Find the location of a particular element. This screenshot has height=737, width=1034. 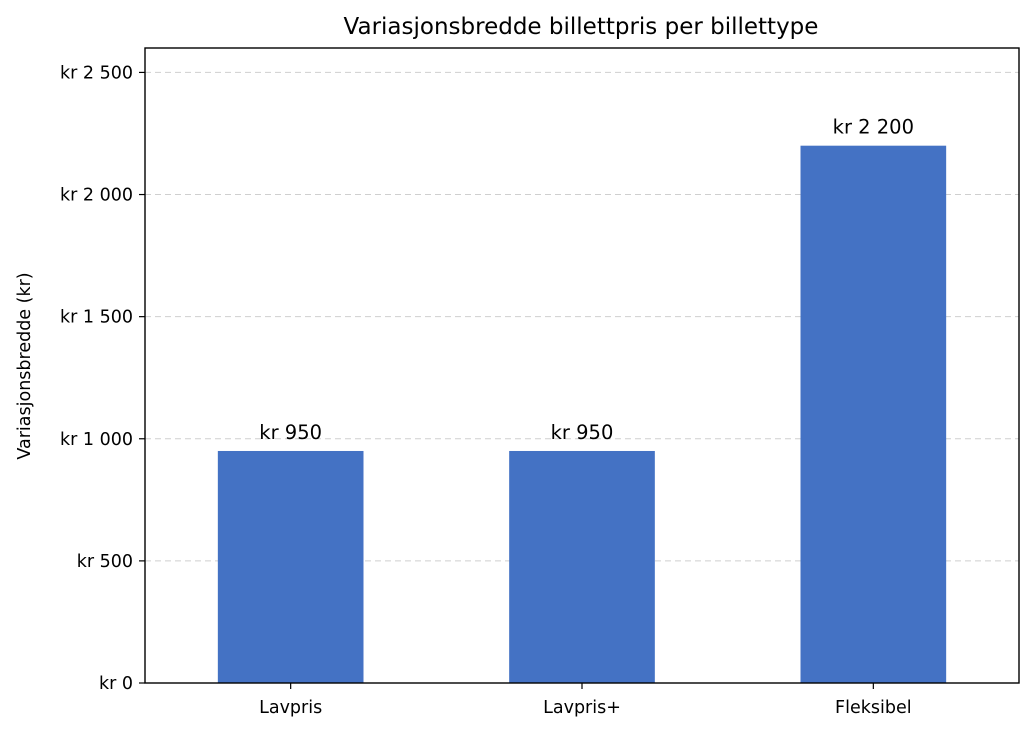

x-axis: Lavpris Lavpris+ Fleksibel is located at coordinates (585, 700).